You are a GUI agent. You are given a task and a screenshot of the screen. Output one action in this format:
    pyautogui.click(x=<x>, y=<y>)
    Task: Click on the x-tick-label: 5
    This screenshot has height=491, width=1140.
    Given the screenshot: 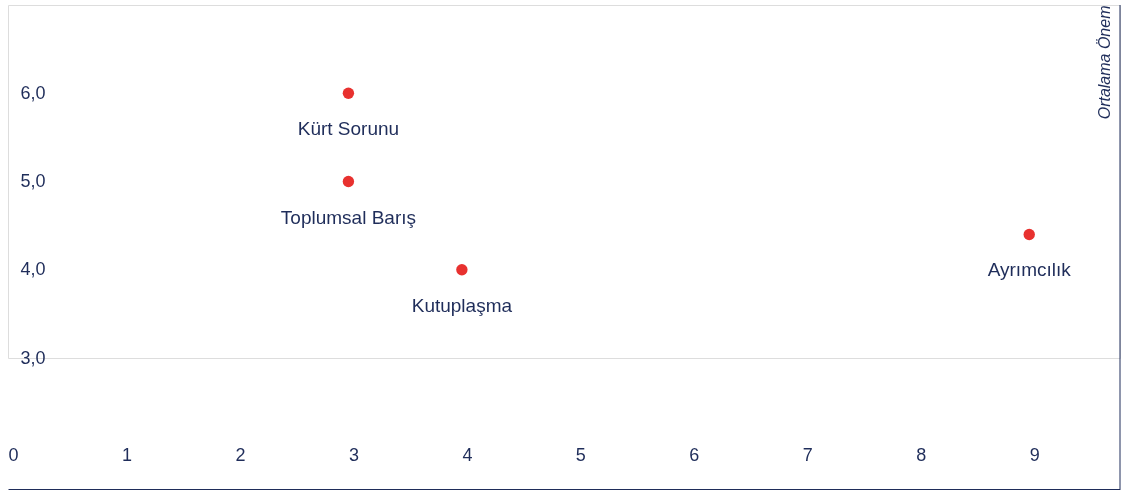 What is the action you would take?
    pyautogui.click(x=580, y=454)
    